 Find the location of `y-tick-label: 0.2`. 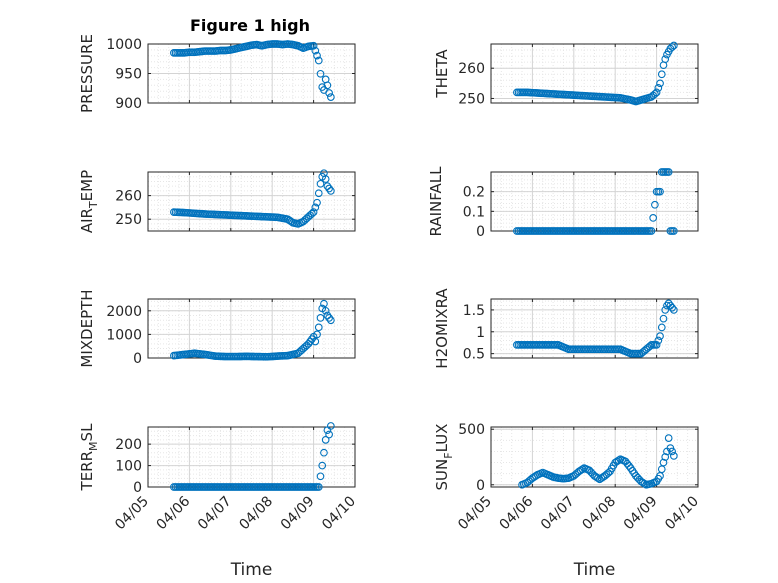

y-tick-label: 0.2 is located at coordinates (474, 193).